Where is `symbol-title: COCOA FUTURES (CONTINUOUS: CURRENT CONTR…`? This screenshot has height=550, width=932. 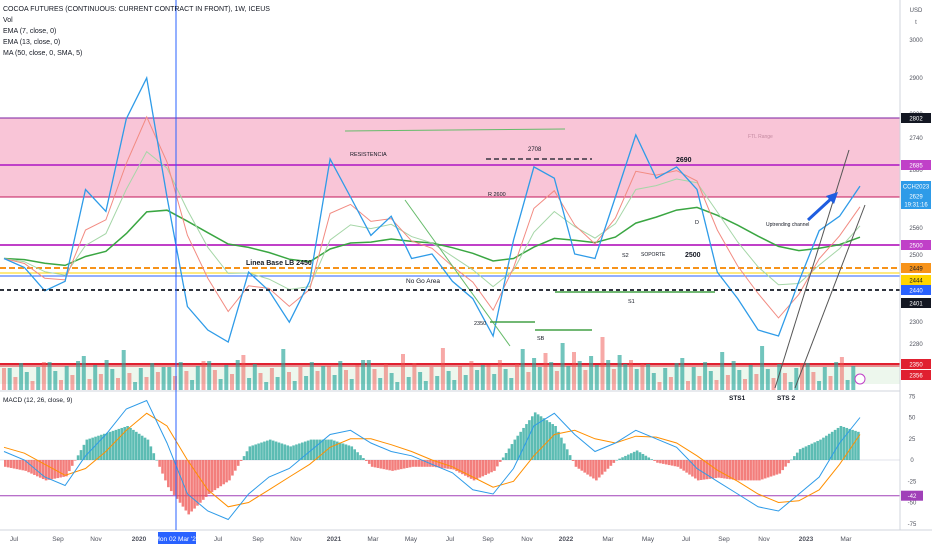 symbol-title: COCOA FUTURES (CONTINUOUS: CURRENT CONTR… is located at coordinates (136, 9).